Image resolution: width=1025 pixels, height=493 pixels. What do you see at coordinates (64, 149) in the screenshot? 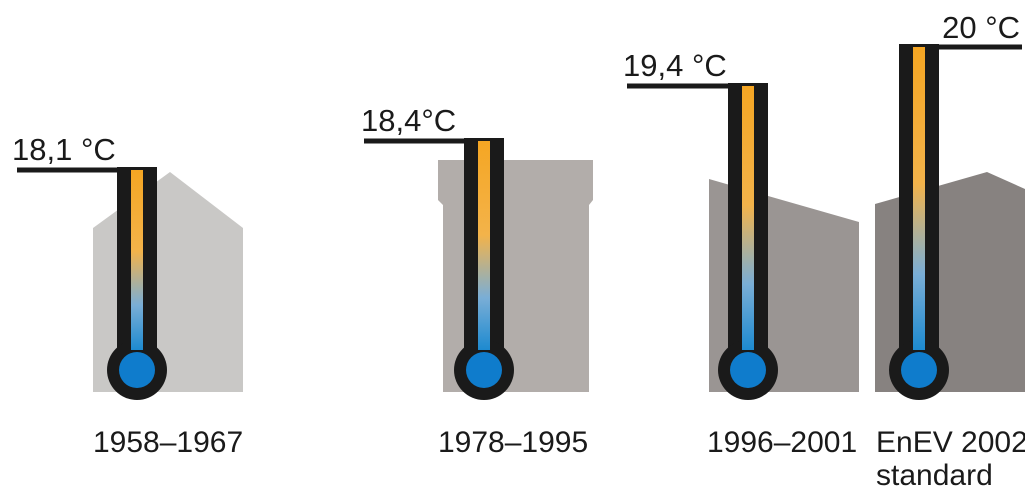
I see `temperature-label: 18,1 °C` at bounding box center [64, 149].